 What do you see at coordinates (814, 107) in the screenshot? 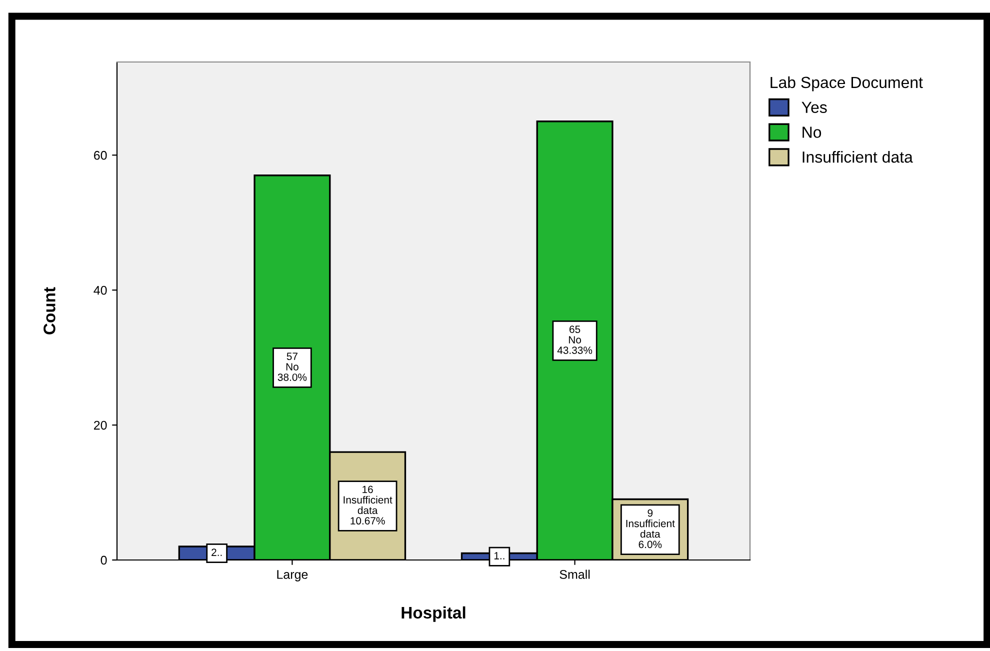
I see `legend-label: Yes` at bounding box center [814, 107].